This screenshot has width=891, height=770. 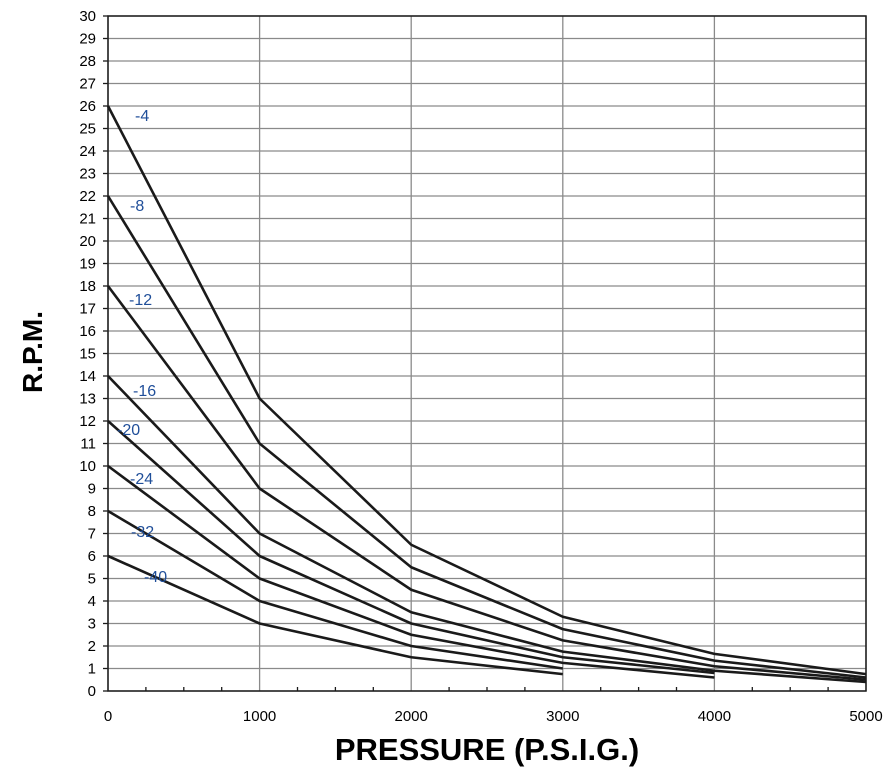 I want to click on y-tick-label: 14, so click(x=87, y=376).